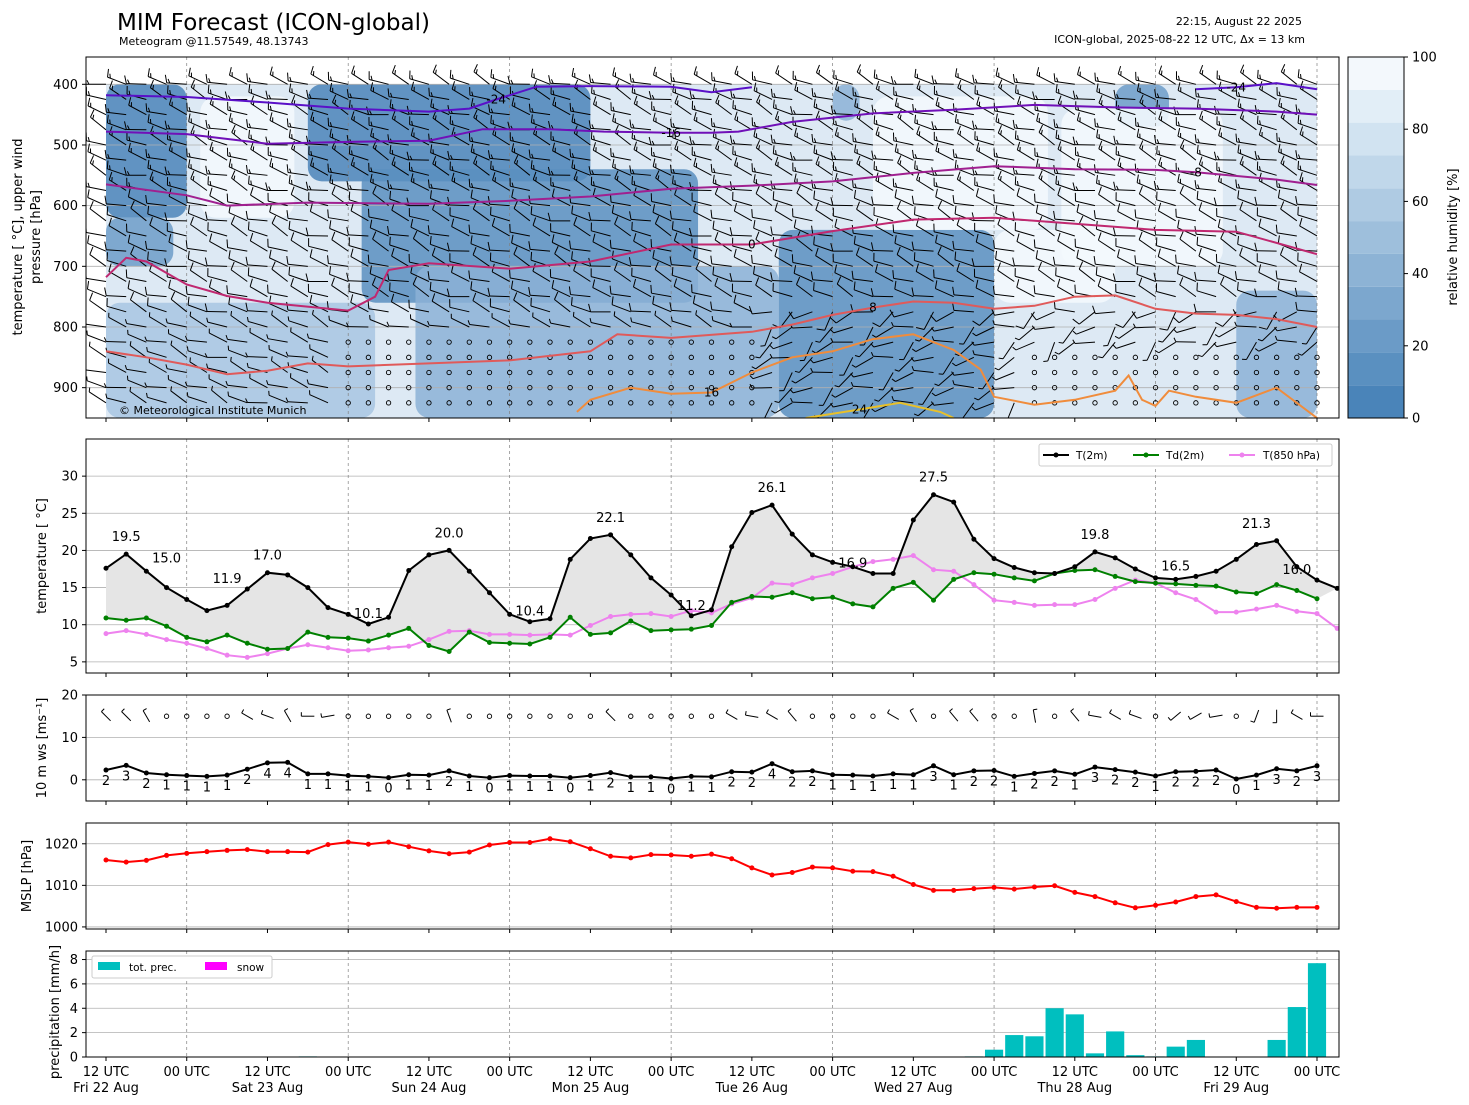 Image resolution: width=1469 pixels, height=1105 pixels. Describe the element at coordinates (1091, 456) in the screenshot. I see `legend-t2m-label: T(2m)` at that location.